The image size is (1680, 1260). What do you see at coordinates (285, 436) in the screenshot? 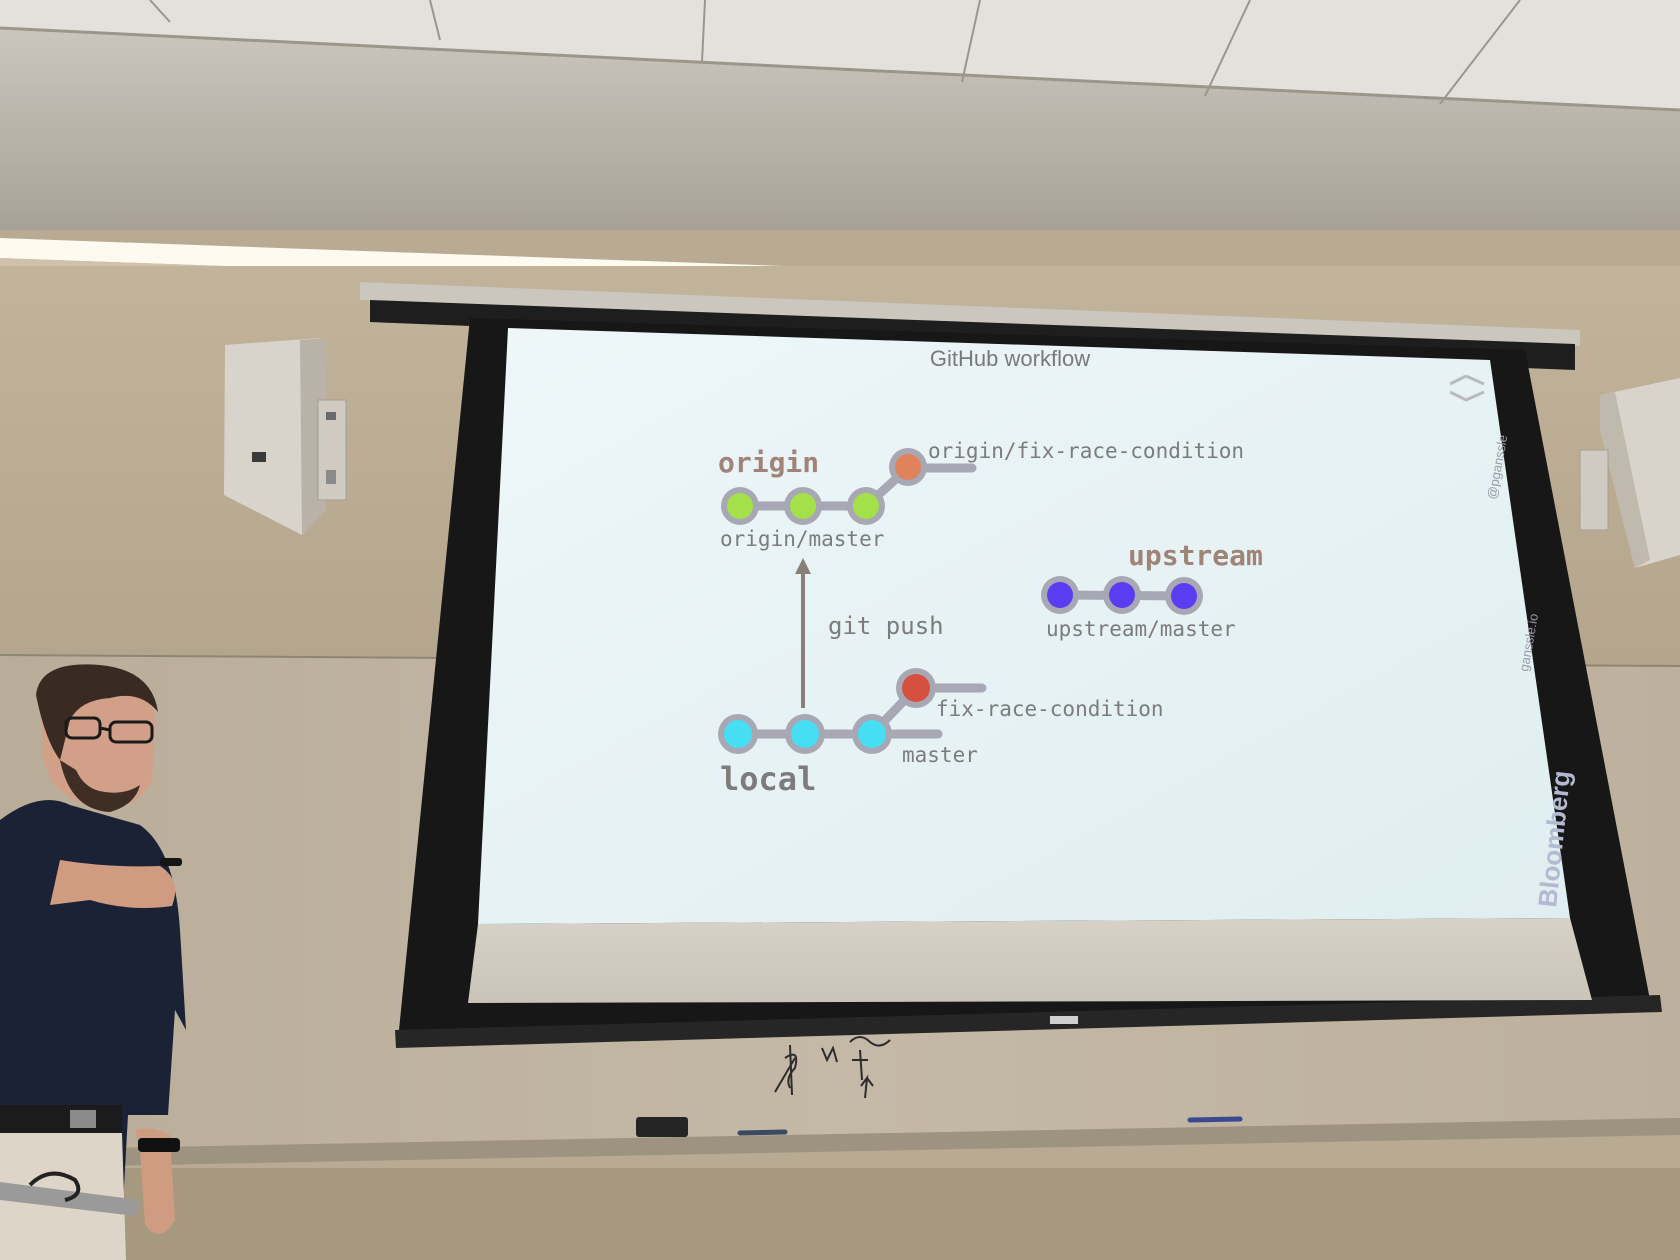
I see `left-speaker` at bounding box center [285, 436].